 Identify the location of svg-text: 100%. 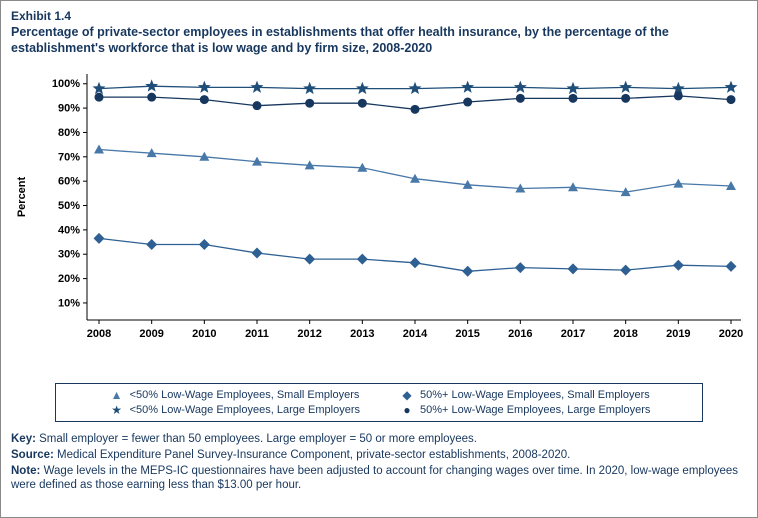
(66, 84).